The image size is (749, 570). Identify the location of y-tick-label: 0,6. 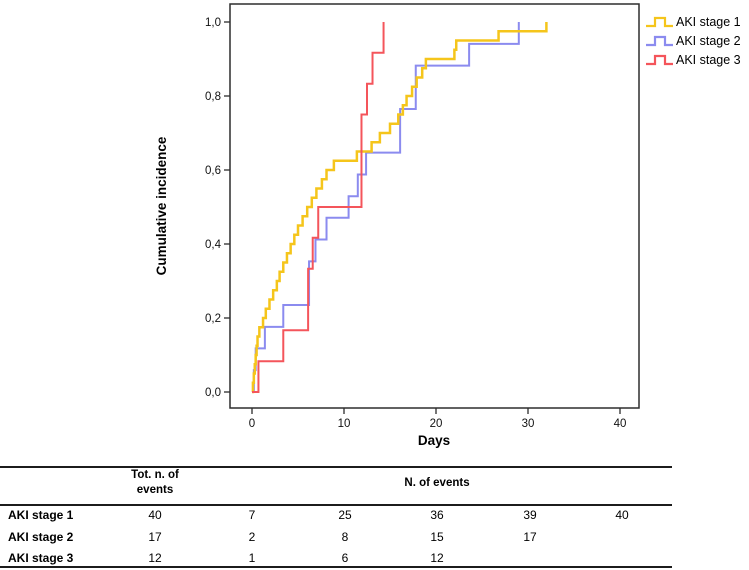
(213, 171).